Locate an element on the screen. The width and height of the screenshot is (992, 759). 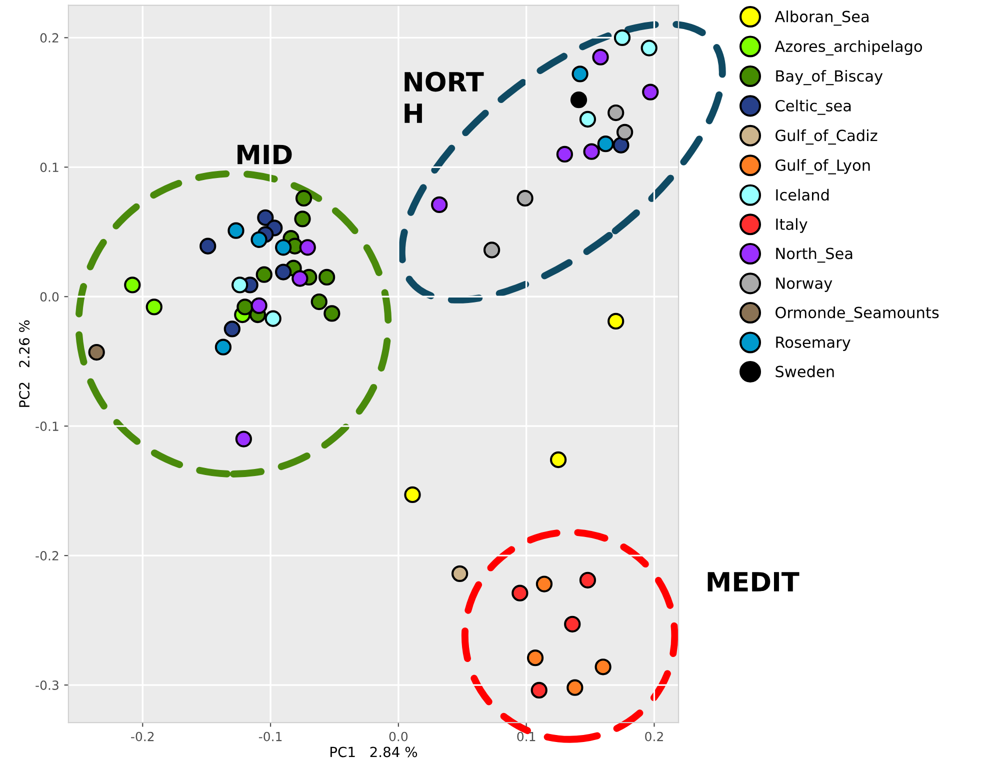
legend-label: Norway is located at coordinates (804, 285).